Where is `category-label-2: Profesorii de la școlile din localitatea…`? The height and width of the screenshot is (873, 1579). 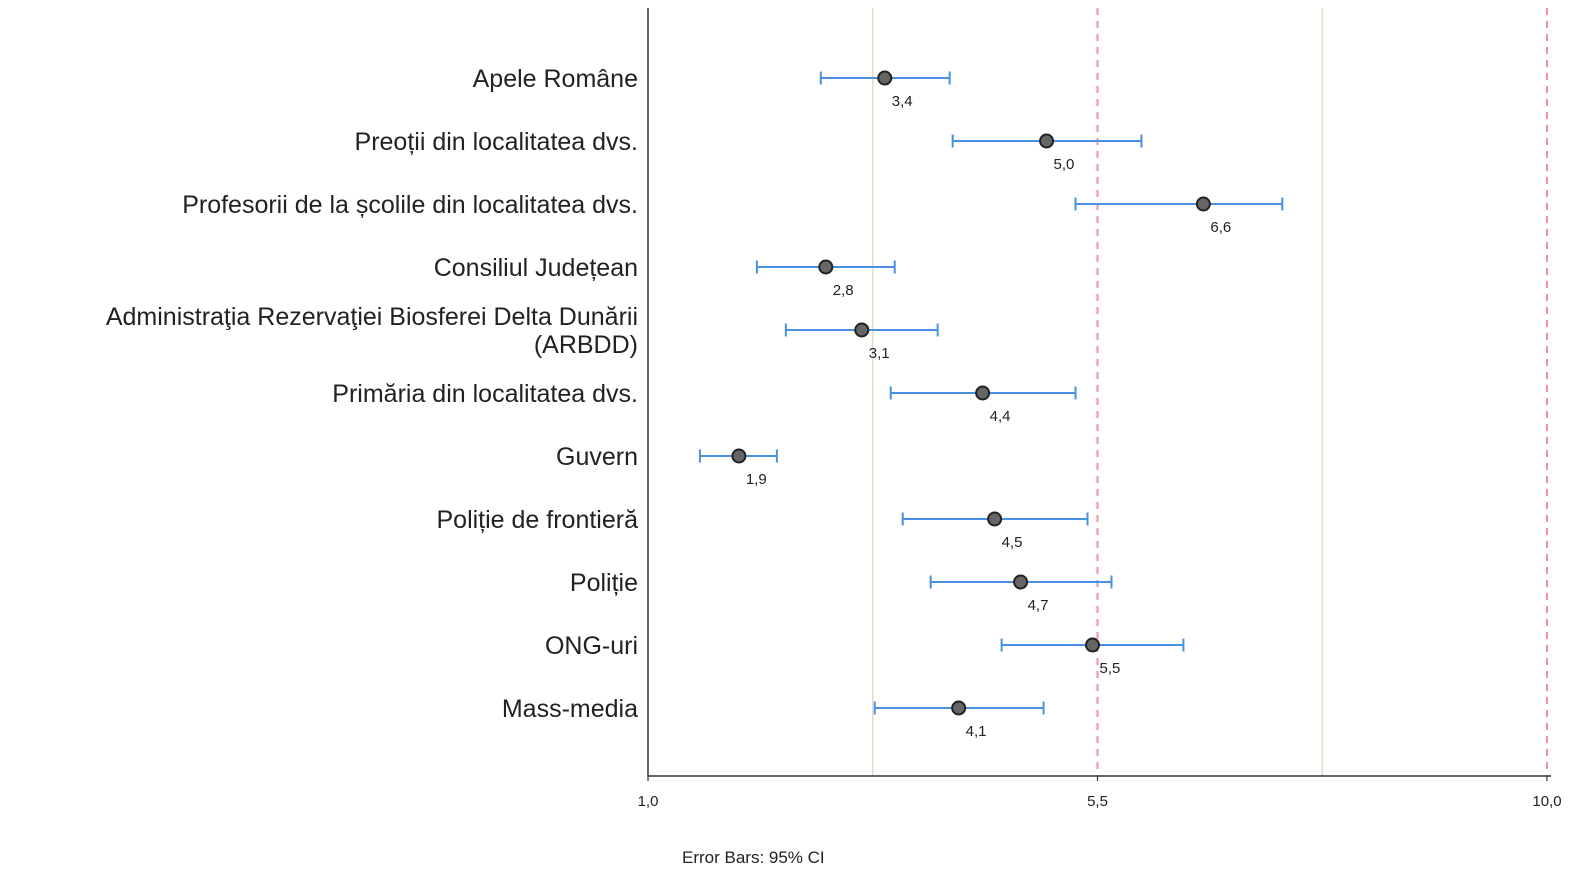
category-label-2: Profesorii de la școlile din localitatea… is located at coordinates (410, 205).